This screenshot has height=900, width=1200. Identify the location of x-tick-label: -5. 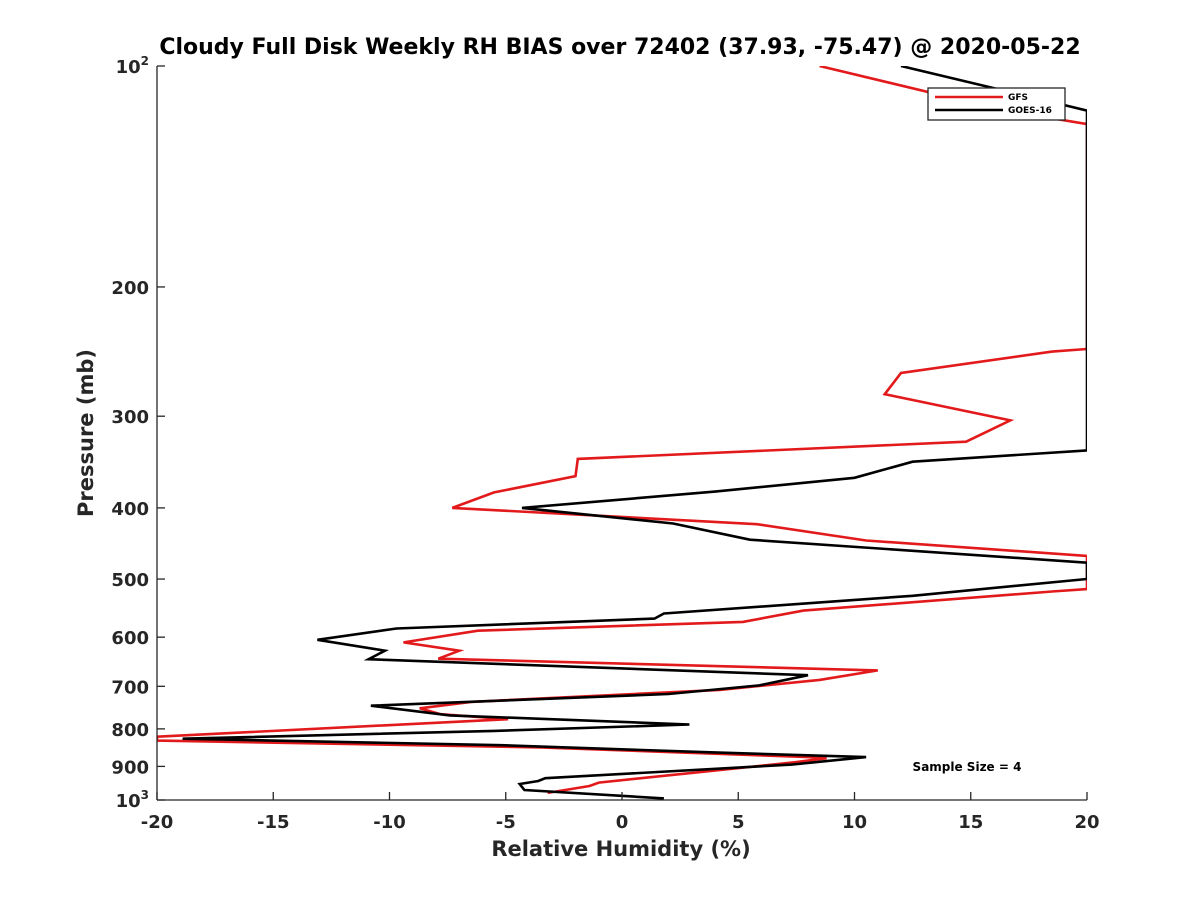
(506, 822).